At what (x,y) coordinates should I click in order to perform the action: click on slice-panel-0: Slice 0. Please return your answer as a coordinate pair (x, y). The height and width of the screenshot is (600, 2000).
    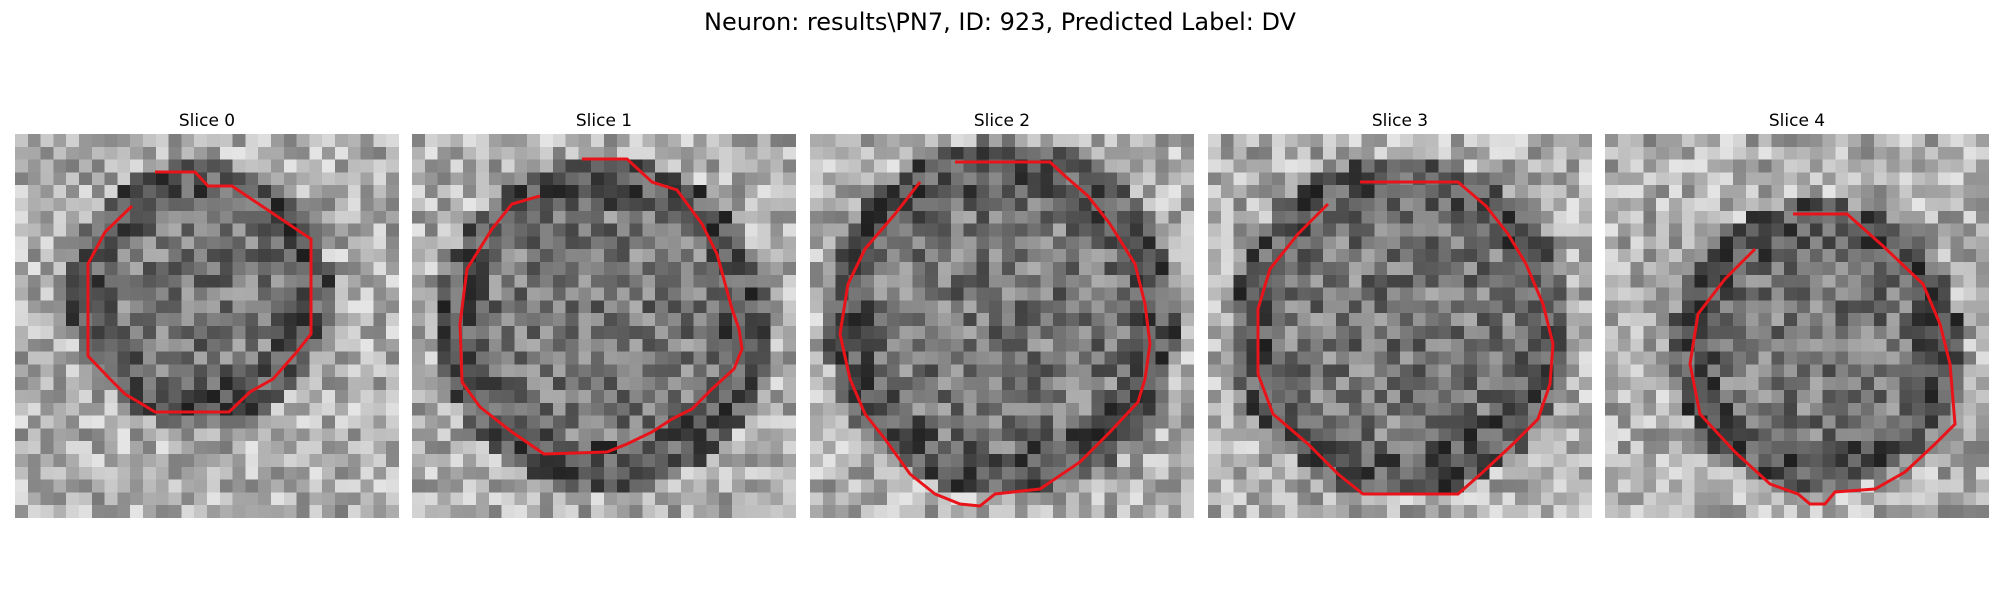
    Looking at the image, I should click on (207, 314).